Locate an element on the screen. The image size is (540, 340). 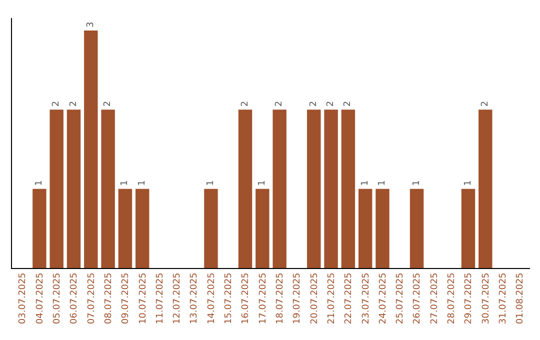
x-tick-label: 17.07.2025 is located at coordinates (263, 298).